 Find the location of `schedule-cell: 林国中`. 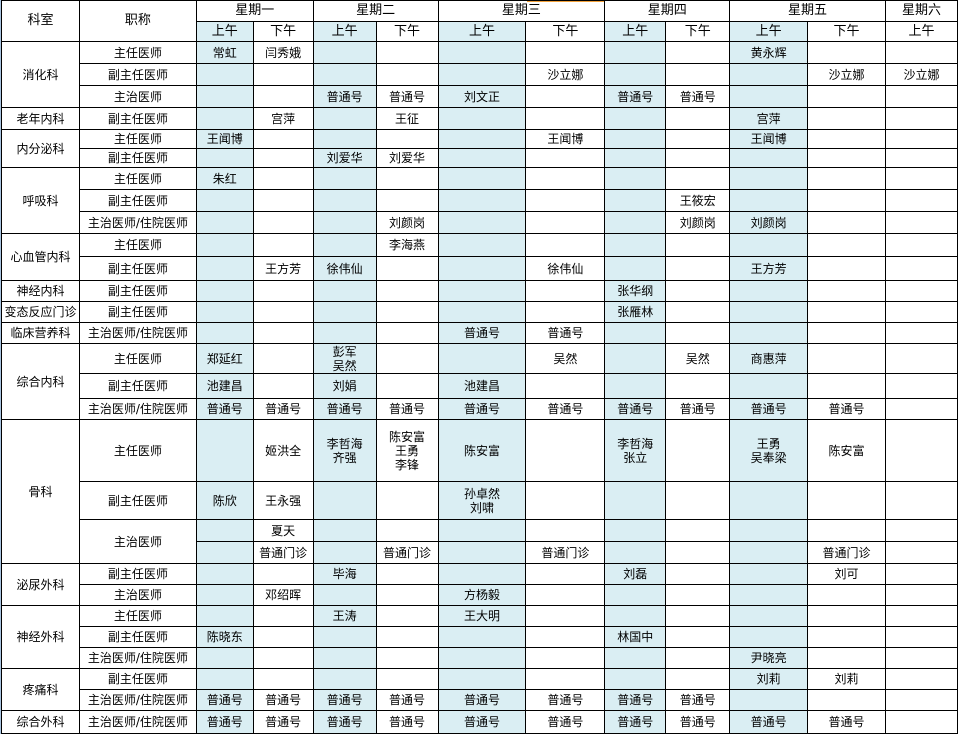

schedule-cell: 林国中 is located at coordinates (635, 637).